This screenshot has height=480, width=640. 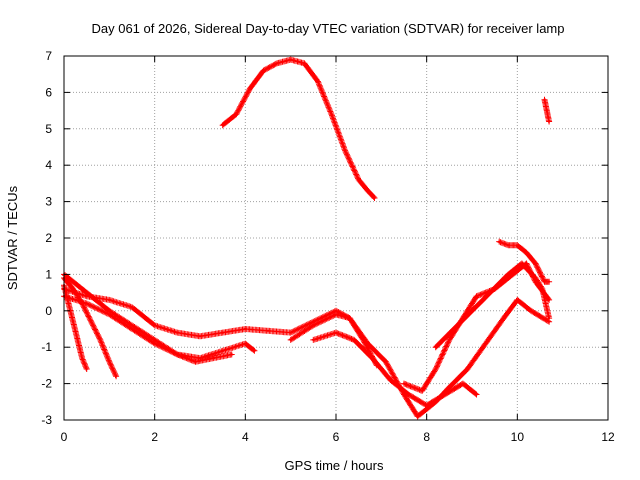 What do you see at coordinates (336, 437) in the screenshot?
I see `x-tick-label: 6` at bounding box center [336, 437].